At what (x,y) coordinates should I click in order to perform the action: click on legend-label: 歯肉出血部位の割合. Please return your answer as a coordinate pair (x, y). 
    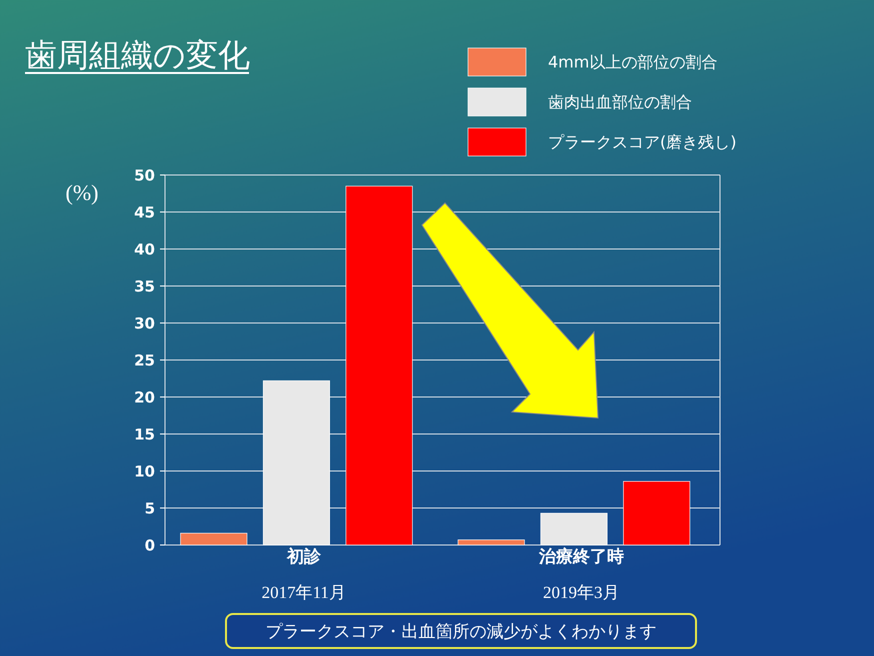
    Looking at the image, I should click on (620, 102).